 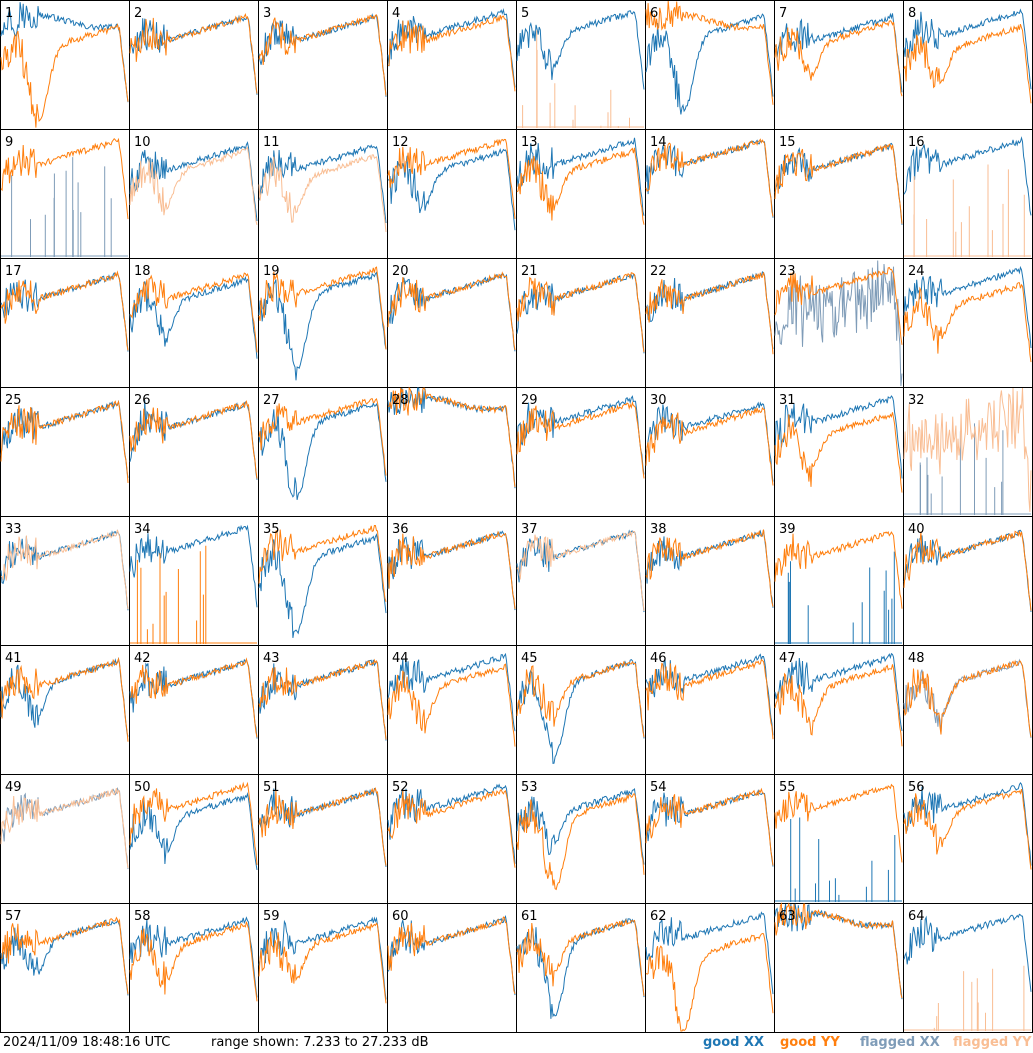 I want to click on tile-19: 19, so click(x=323, y=323).